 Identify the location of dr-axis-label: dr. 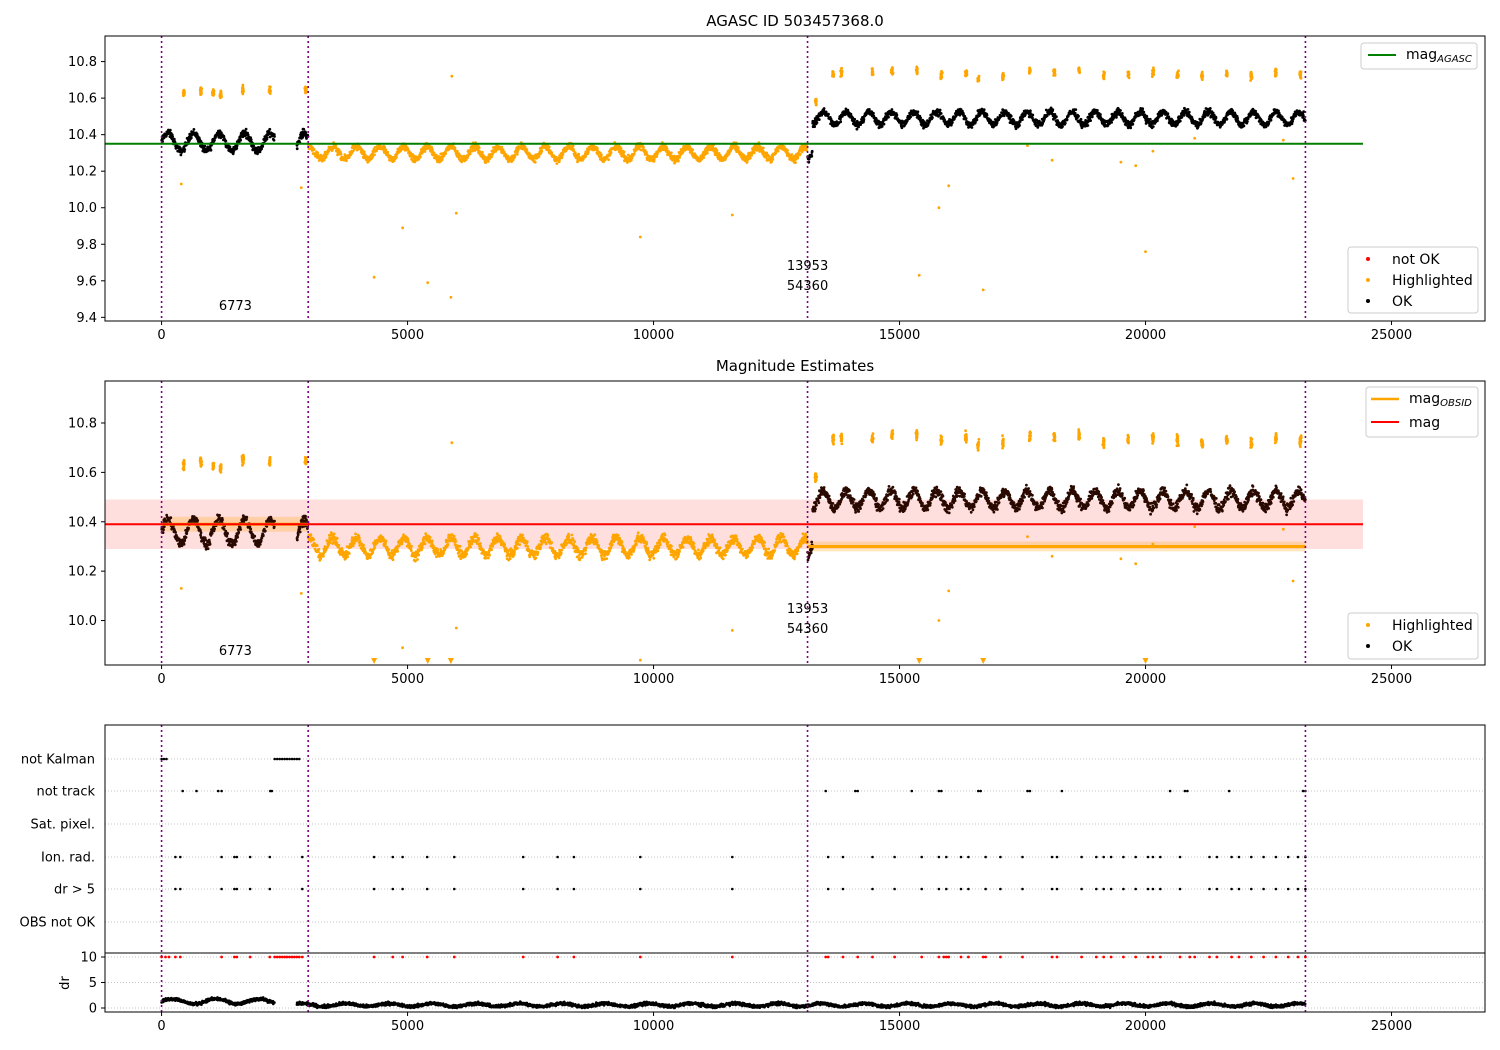
(65, 983).